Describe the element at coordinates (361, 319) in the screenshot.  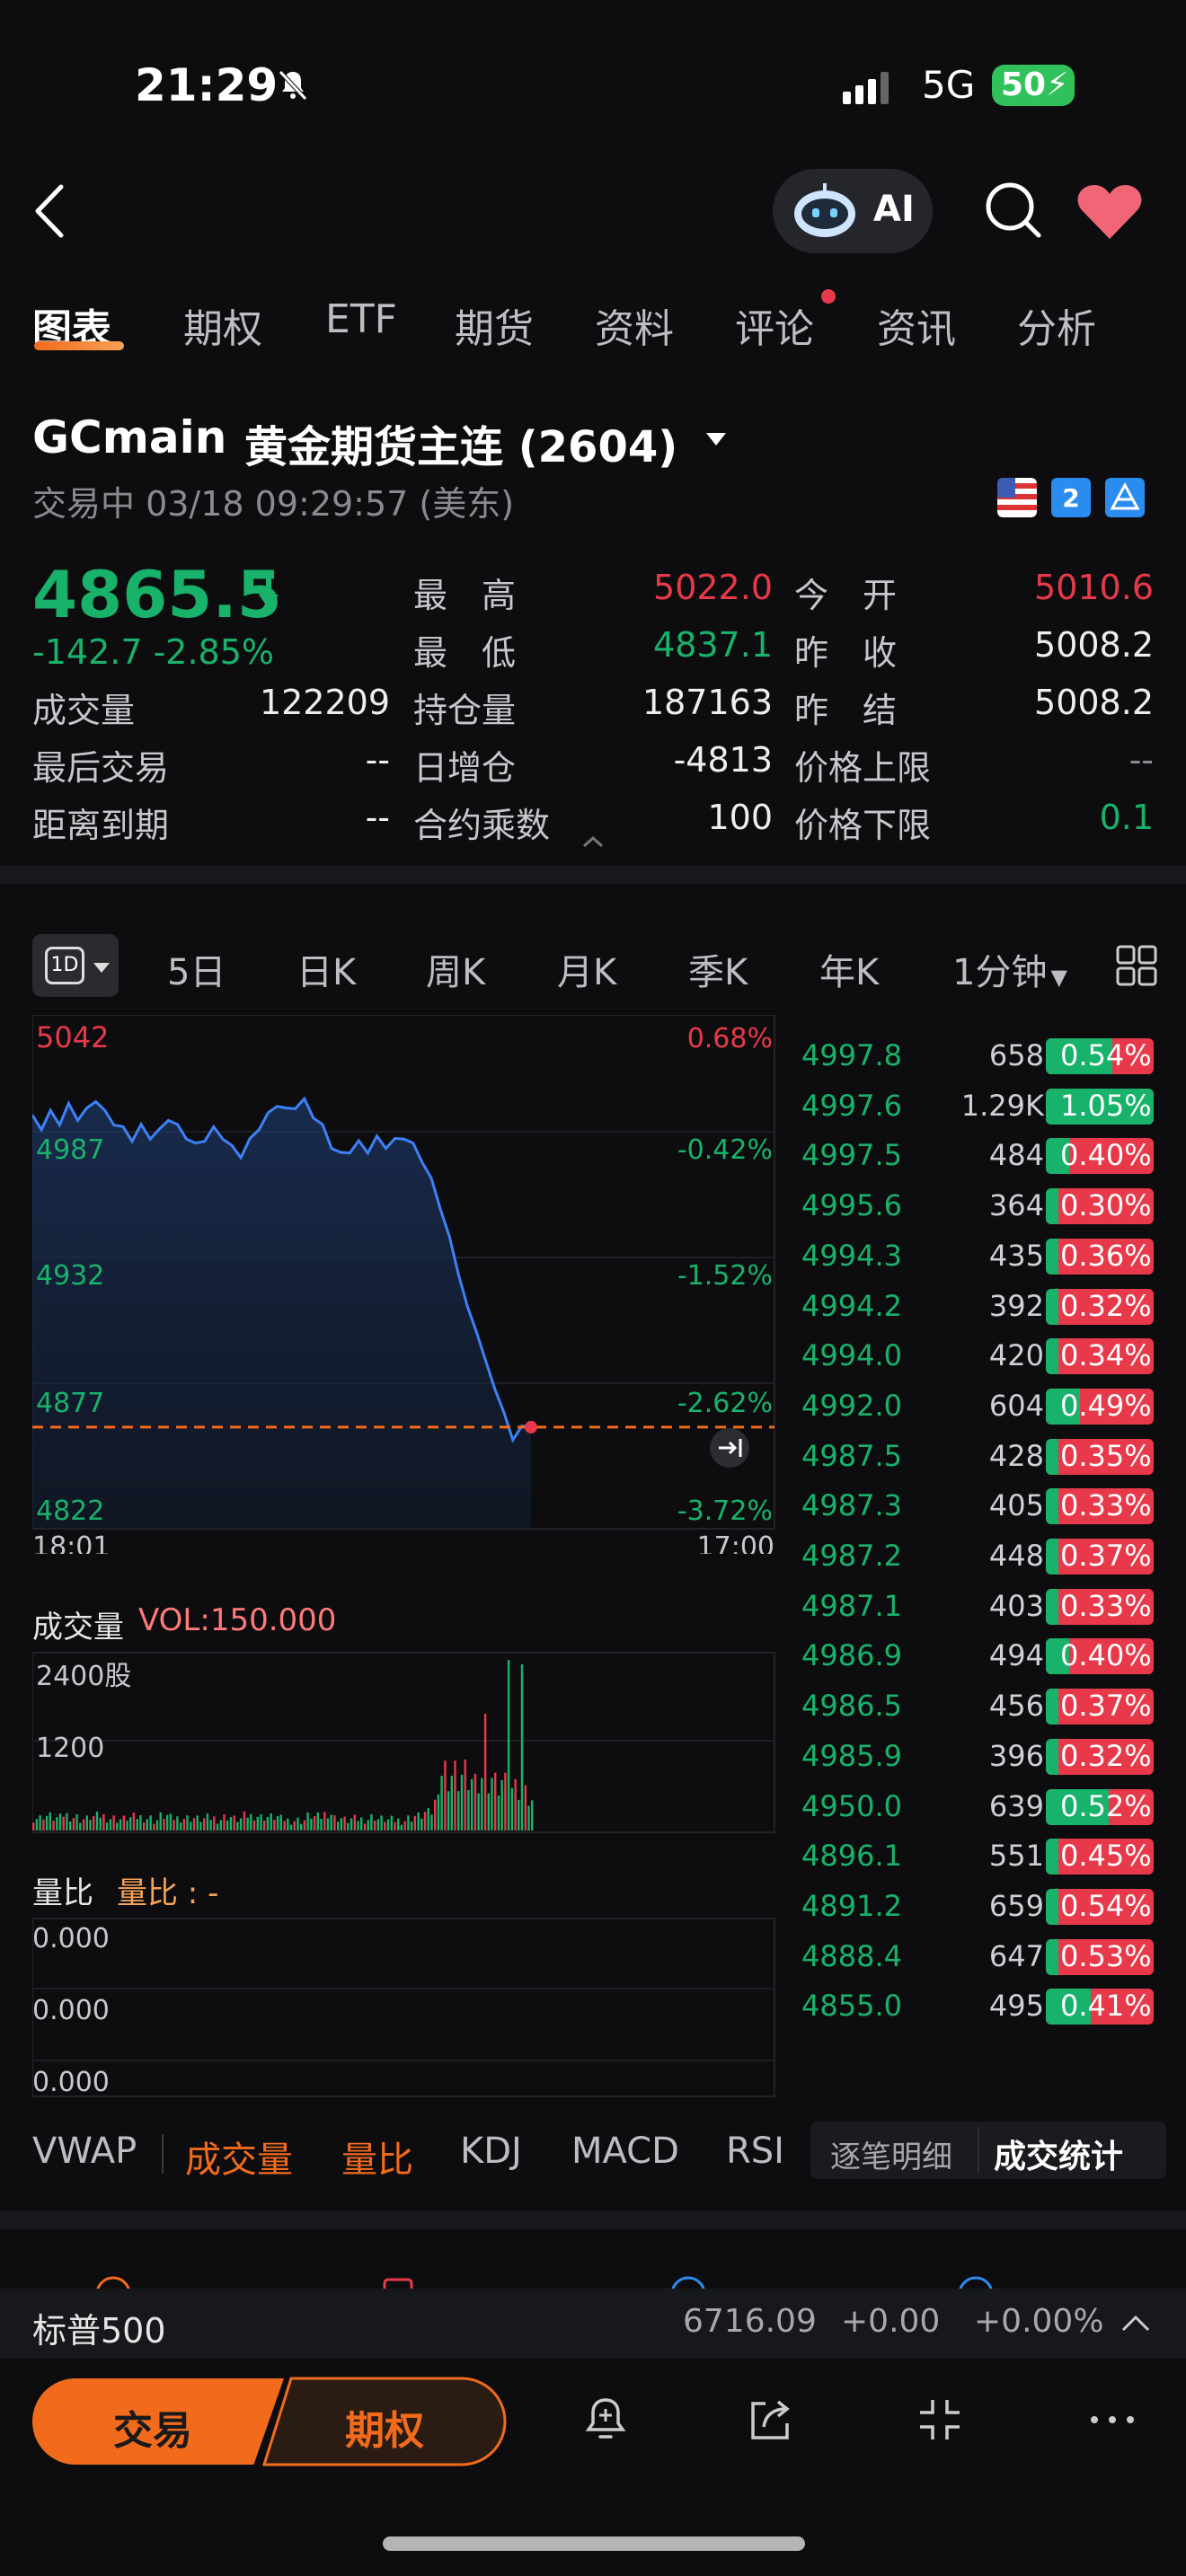
I see `tab-etf: ETF` at that location.